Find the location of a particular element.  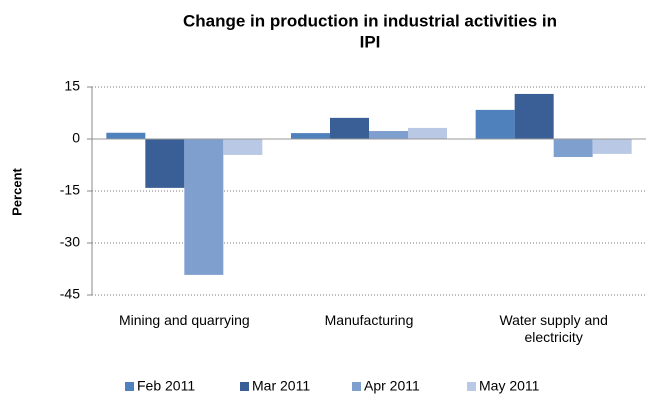

y-tick-label: -45 is located at coordinates (70, 294).